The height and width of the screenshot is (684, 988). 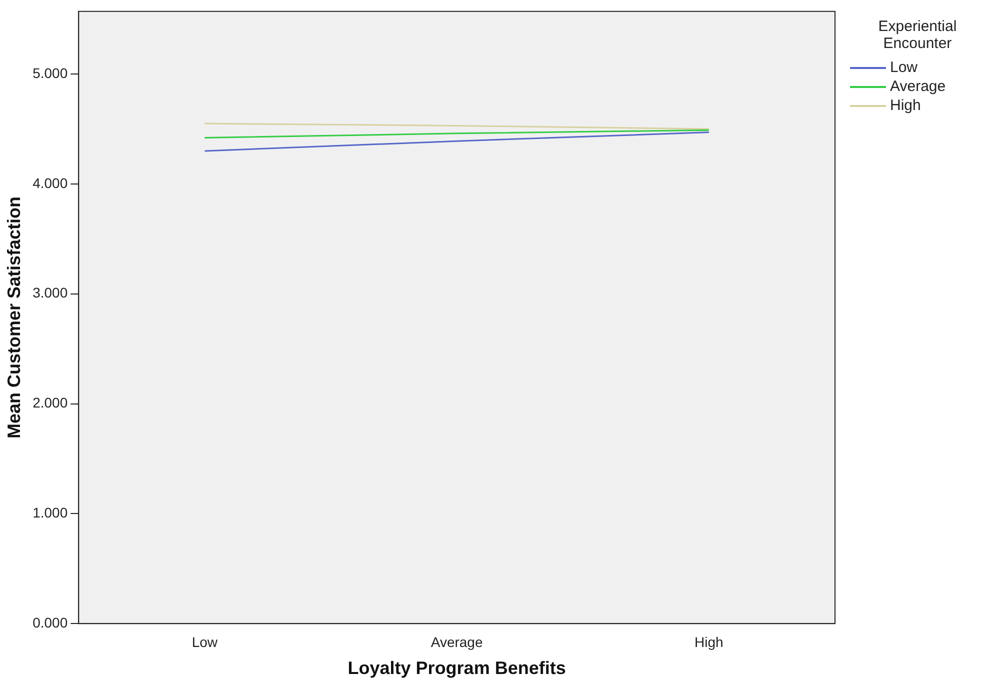 What do you see at coordinates (50, 72) in the screenshot?
I see `y-tick-label: 5.000` at bounding box center [50, 72].